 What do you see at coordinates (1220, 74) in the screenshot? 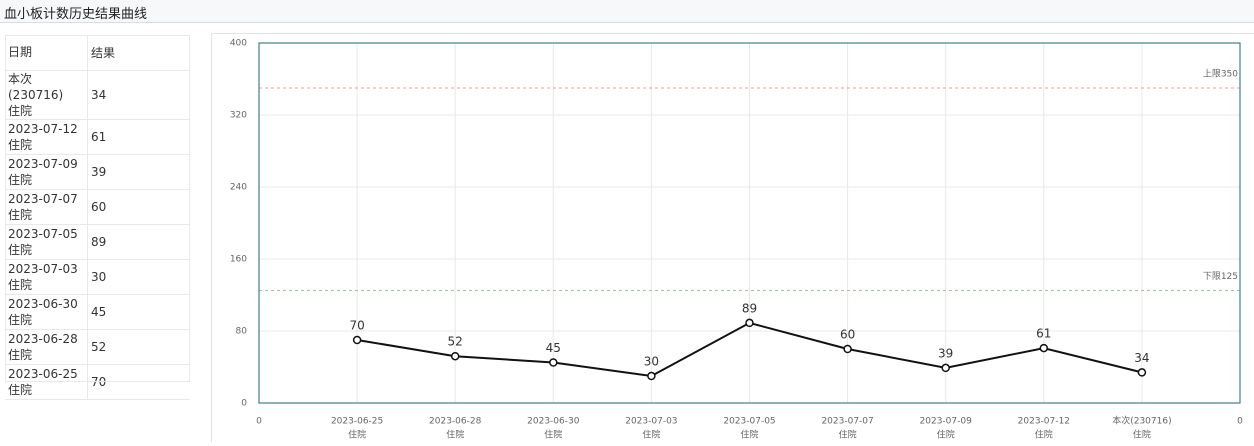
I see `reference-label: 上限350` at bounding box center [1220, 74].